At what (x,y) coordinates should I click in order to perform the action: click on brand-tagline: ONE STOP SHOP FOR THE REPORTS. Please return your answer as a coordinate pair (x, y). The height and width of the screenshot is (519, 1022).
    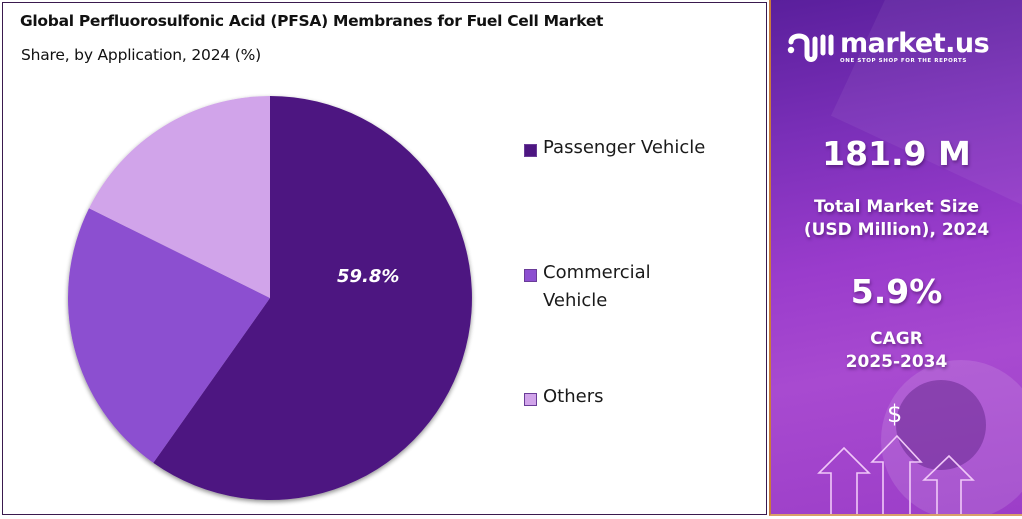
    Looking at the image, I should click on (903, 61).